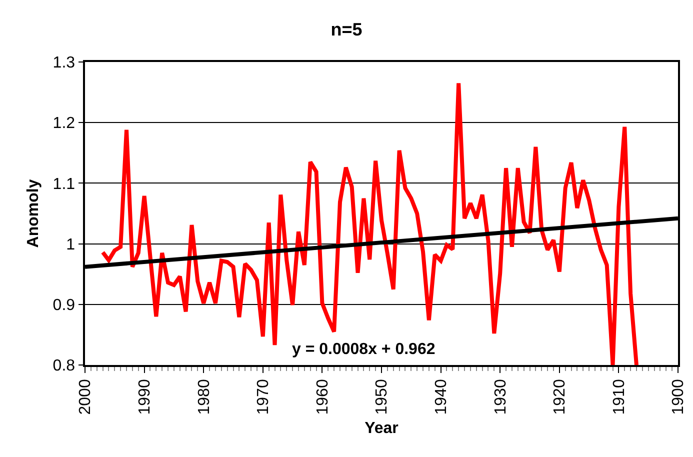  I want to click on y-tick-label: 1, so click(71, 245).